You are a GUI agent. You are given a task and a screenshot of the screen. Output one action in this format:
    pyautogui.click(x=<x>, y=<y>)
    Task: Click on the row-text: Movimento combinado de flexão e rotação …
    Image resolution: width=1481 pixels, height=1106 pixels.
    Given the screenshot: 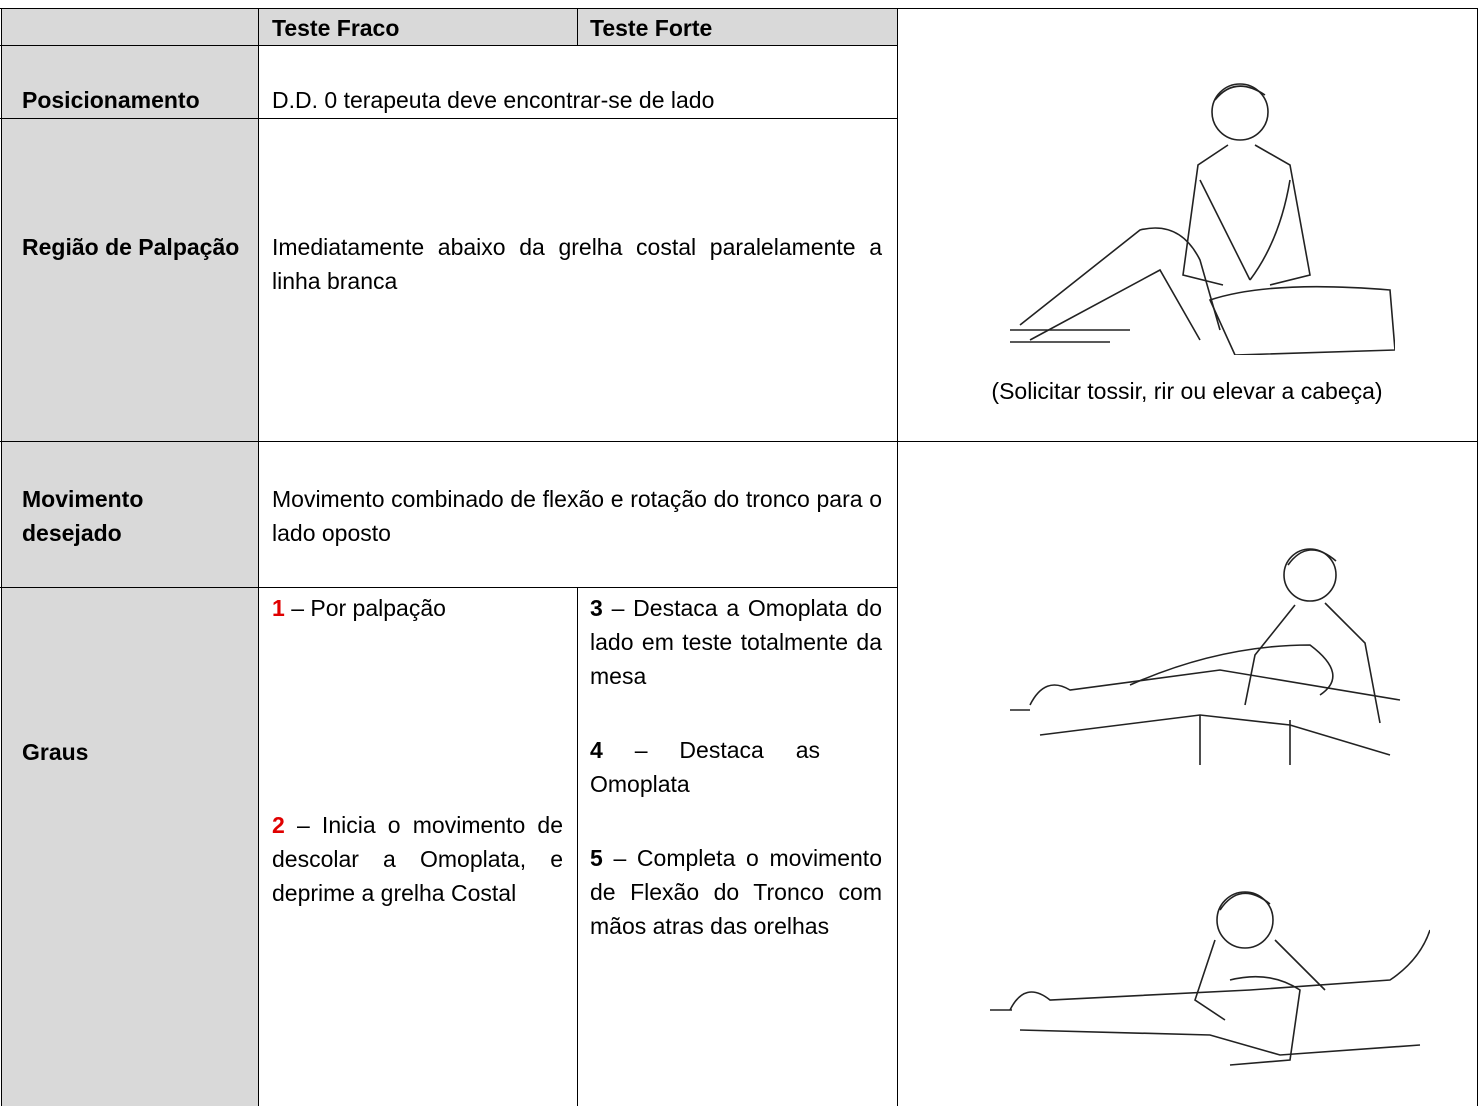 What is the action you would take?
    pyautogui.click(x=577, y=516)
    